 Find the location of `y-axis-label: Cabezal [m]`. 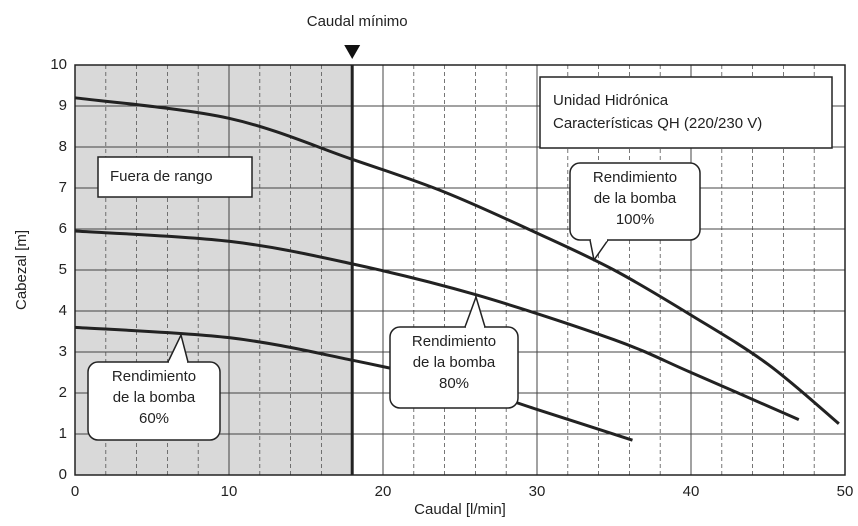

y-axis-label: Cabezal [m] is located at coordinates (21, 270).